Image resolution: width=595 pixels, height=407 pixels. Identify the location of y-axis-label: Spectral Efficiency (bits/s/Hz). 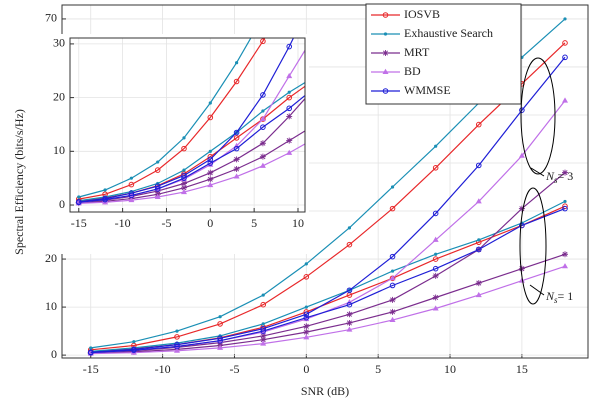
(19, 182).